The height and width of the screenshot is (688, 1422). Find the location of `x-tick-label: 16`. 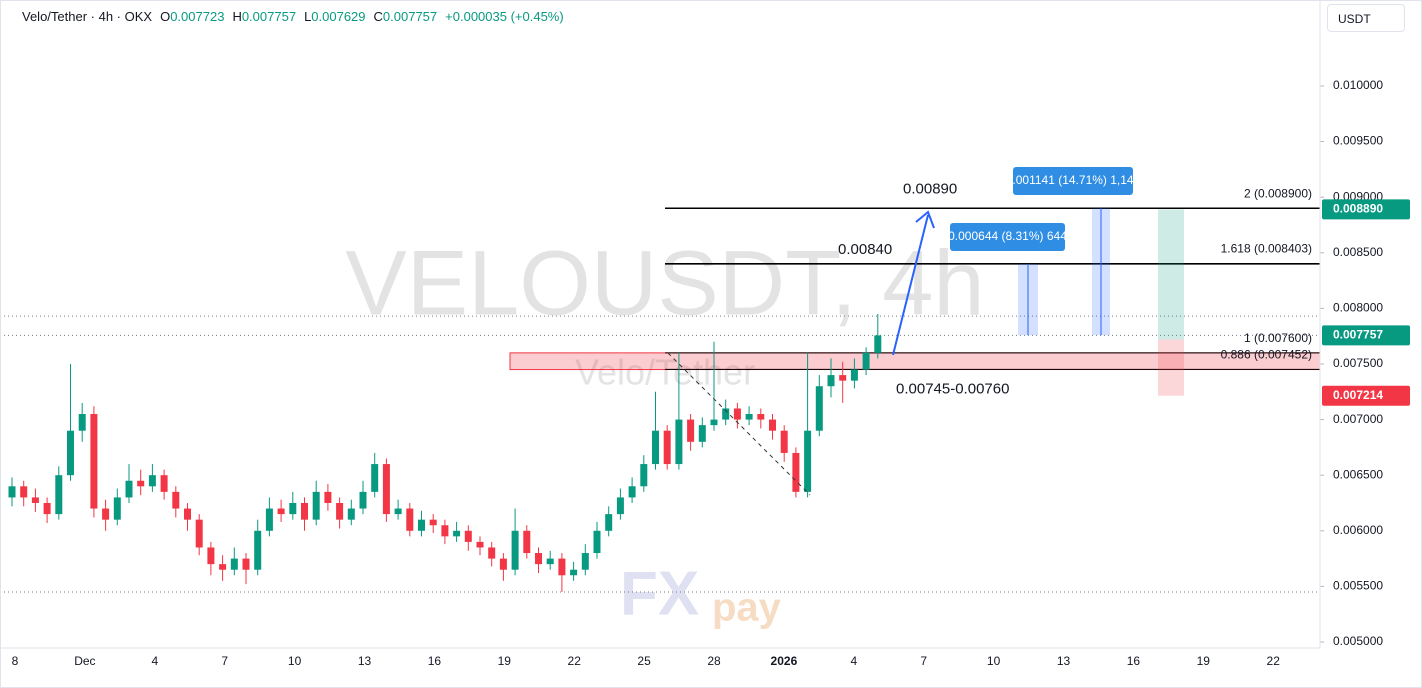

x-tick-label: 16 is located at coordinates (435, 661).